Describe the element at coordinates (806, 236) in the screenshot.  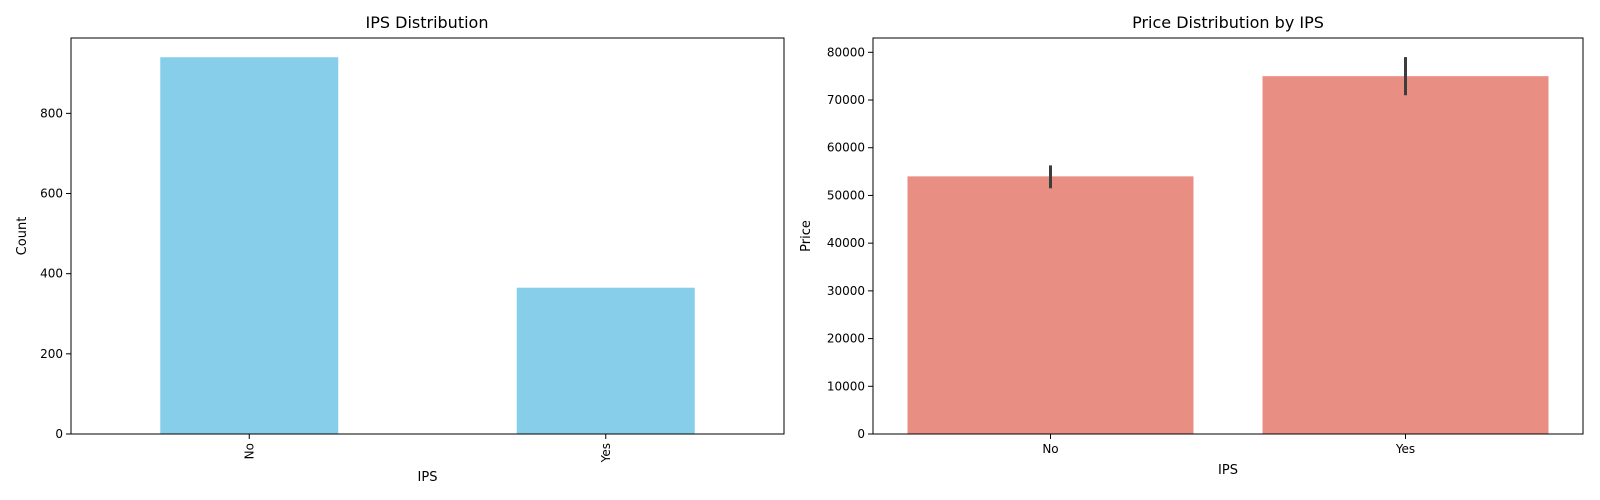
I see `y-axis-label: Price` at that location.